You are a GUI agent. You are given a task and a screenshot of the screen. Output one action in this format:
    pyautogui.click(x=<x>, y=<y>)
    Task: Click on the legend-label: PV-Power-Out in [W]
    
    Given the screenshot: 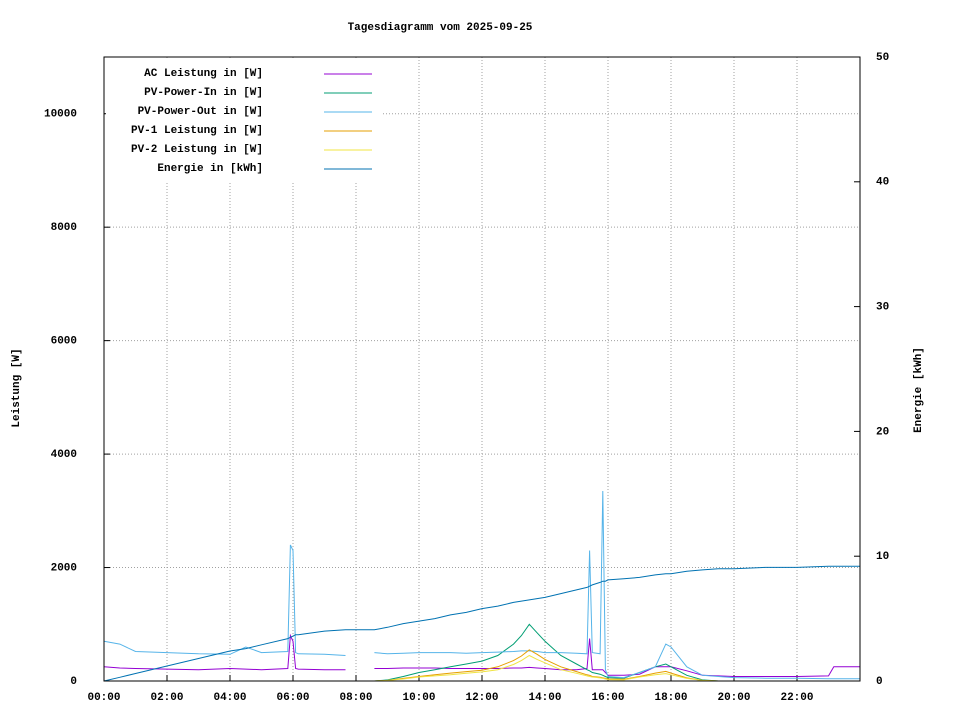 What is the action you would take?
    pyautogui.click(x=200, y=112)
    